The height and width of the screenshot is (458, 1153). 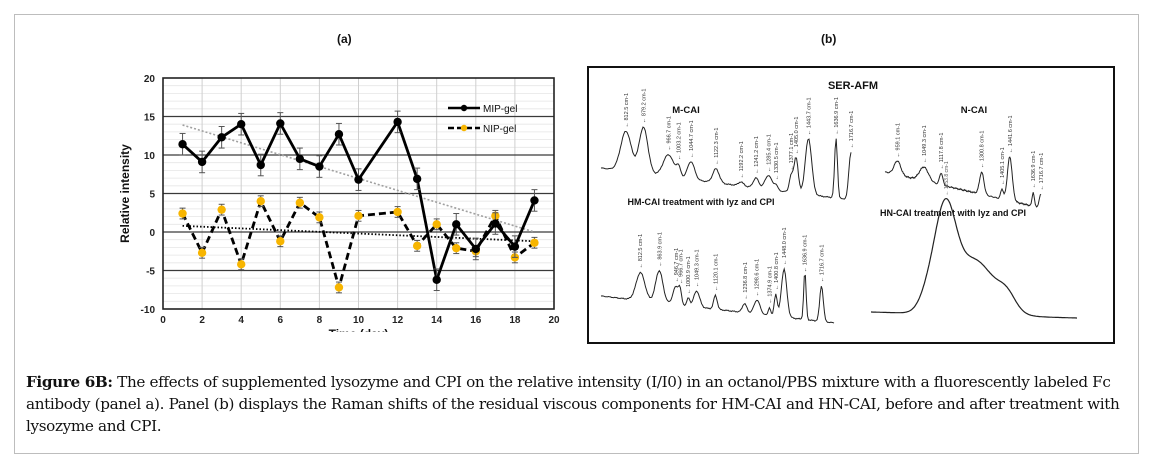 I want to click on peak-label: ← 1405.0 cm-1, so click(x=797, y=136).